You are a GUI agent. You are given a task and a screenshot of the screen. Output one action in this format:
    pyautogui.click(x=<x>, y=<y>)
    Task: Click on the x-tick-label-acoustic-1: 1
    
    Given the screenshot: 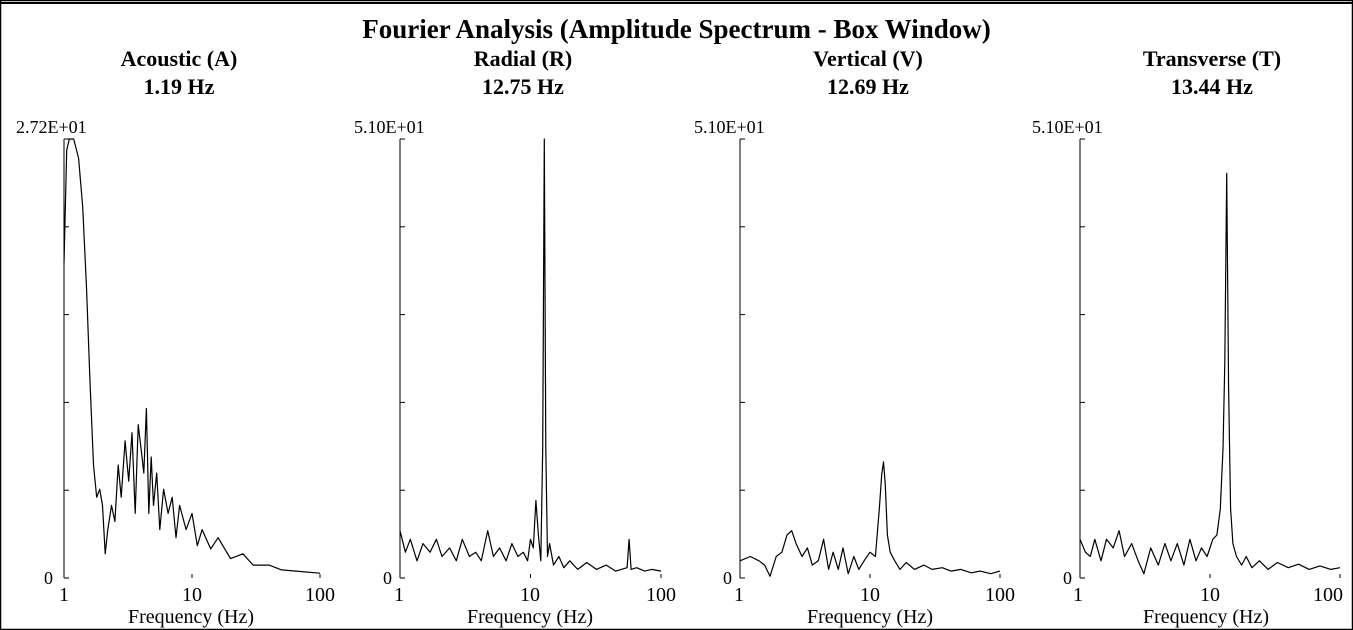 What is the action you would take?
    pyautogui.click(x=64, y=595)
    